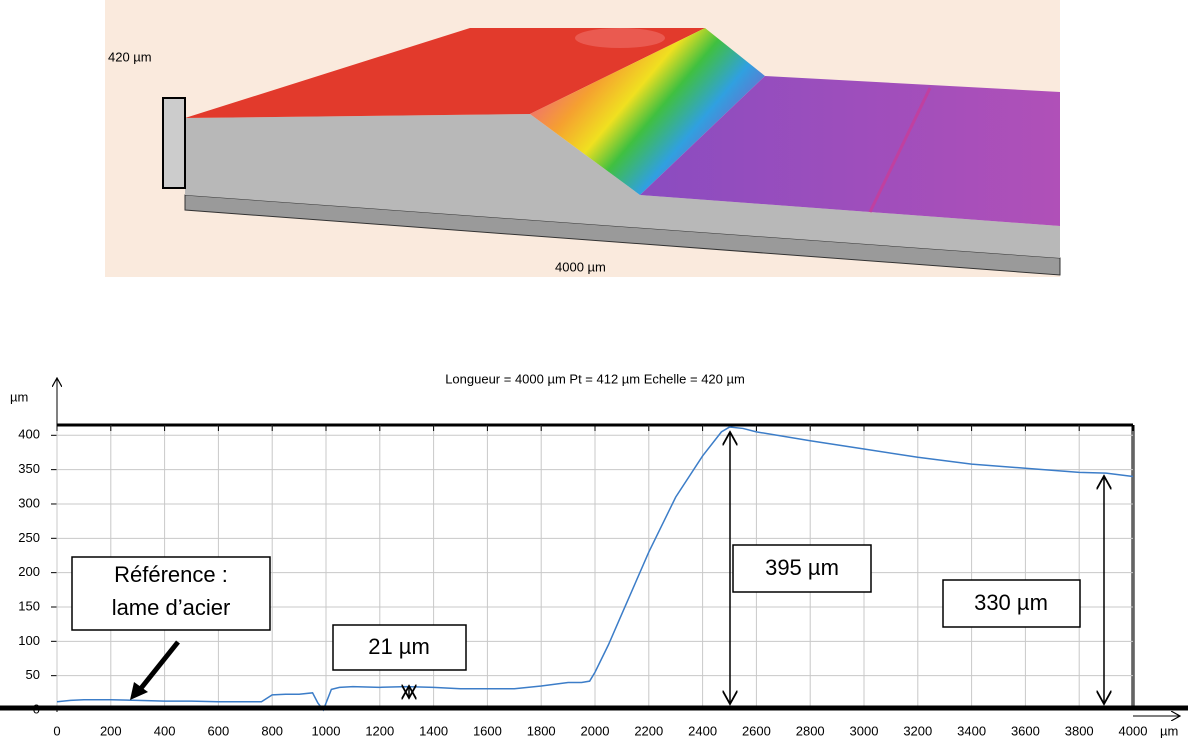 The width and height of the screenshot is (1196, 747). What do you see at coordinates (1133, 730) in the screenshot?
I see `x-tick-label: 4000` at bounding box center [1133, 730].